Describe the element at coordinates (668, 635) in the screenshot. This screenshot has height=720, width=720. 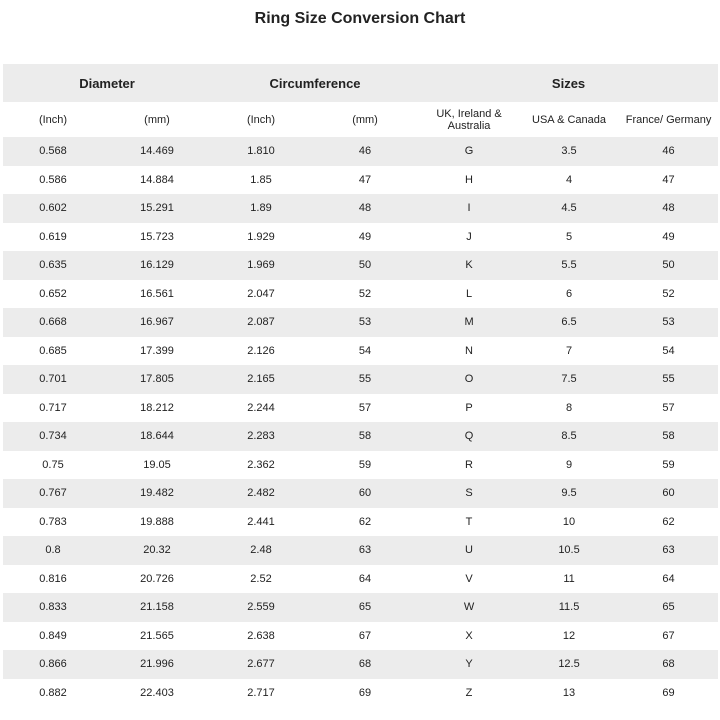
I see `cell-france-size: 67` at that location.